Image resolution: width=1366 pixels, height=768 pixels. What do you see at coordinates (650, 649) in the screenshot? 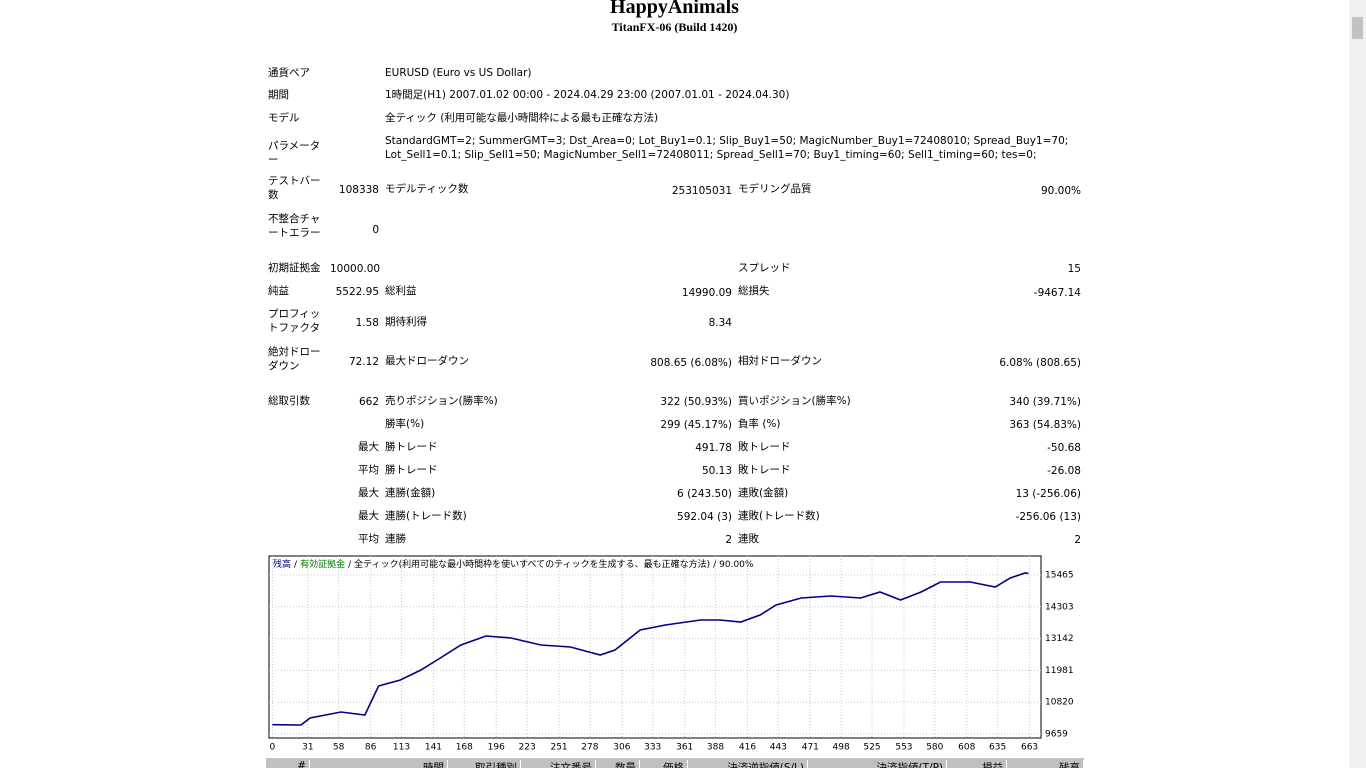
I see `balance-line` at bounding box center [650, 649].